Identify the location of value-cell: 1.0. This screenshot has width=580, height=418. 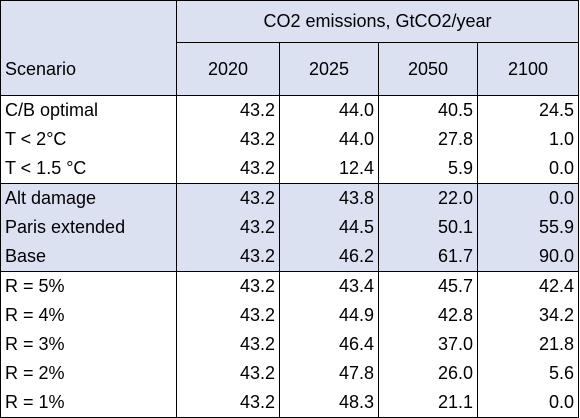
(528, 139).